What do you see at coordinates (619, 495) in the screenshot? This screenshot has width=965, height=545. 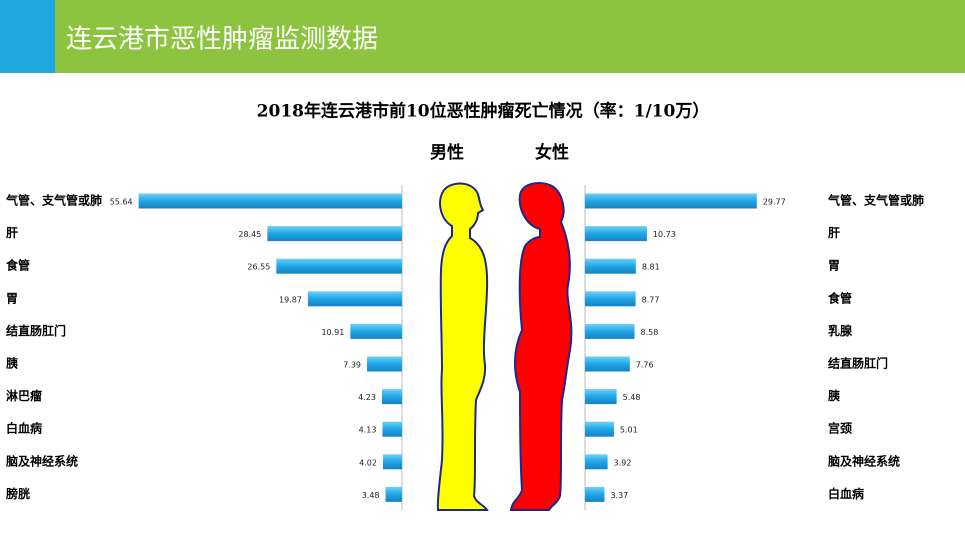 I see `value-label: 3.37` at bounding box center [619, 495].